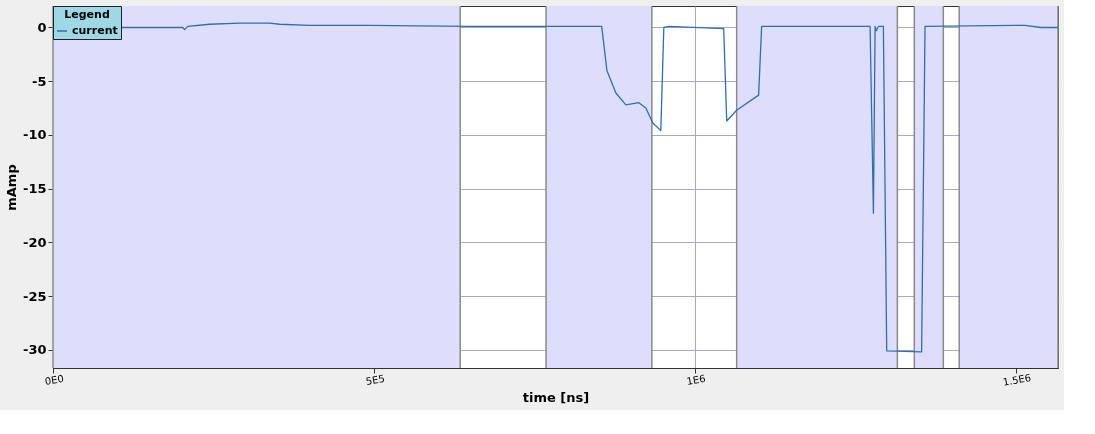 The height and width of the screenshot is (434, 1095). Describe the element at coordinates (35, 350) in the screenshot. I see `y-tick-label: -30` at that location.